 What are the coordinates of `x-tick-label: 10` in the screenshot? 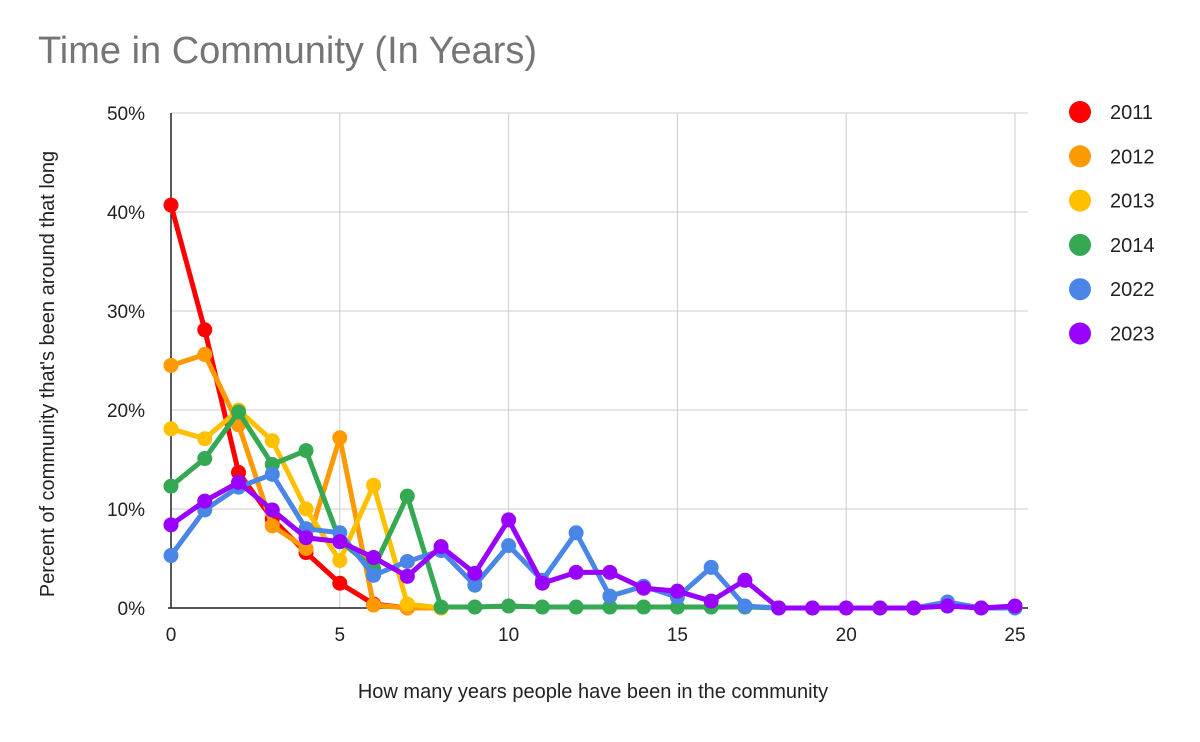 It's located at (508, 635).